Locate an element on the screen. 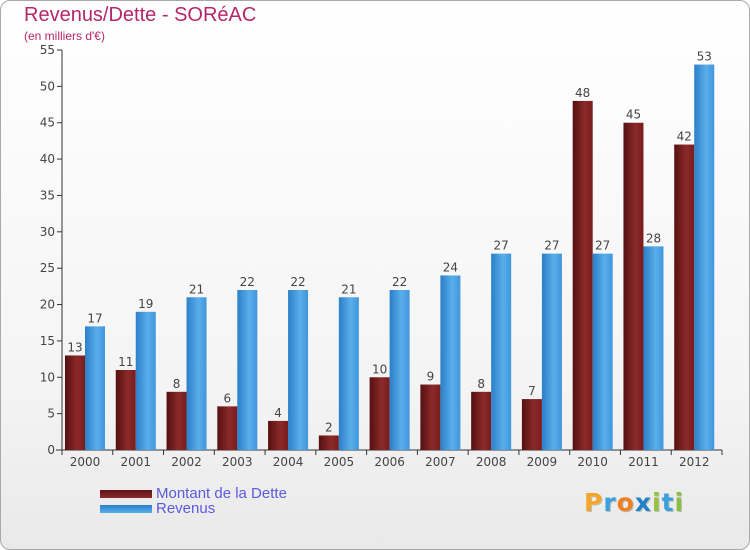 Image resolution: width=750 pixels, height=550 pixels. bar-label-dette: 10 is located at coordinates (379, 369).